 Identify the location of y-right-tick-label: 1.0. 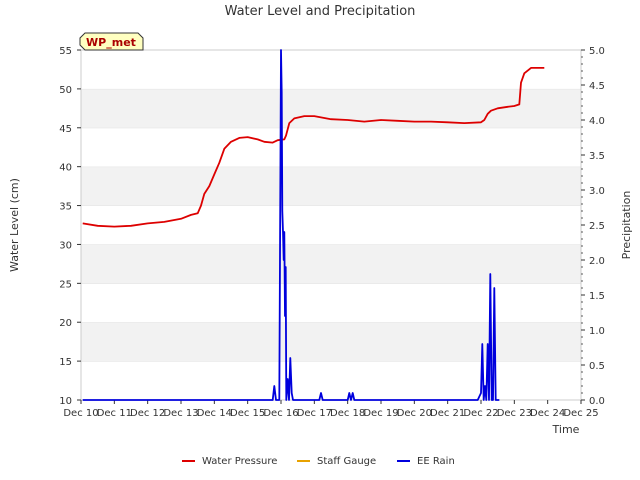
(597, 331).